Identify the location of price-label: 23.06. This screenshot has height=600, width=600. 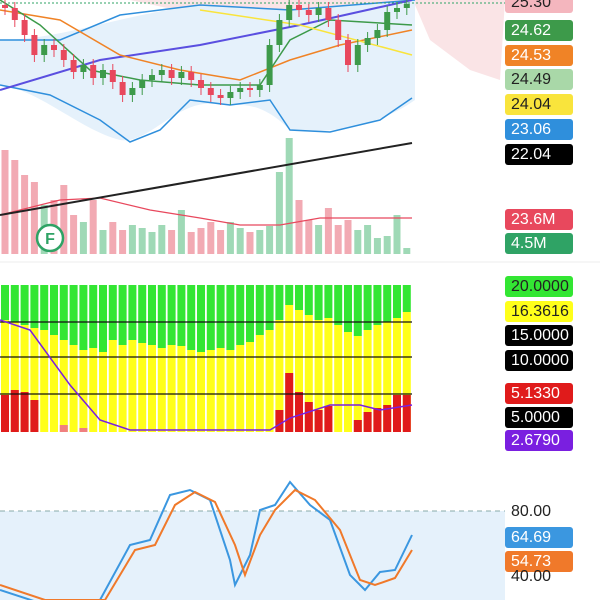
(539, 129).